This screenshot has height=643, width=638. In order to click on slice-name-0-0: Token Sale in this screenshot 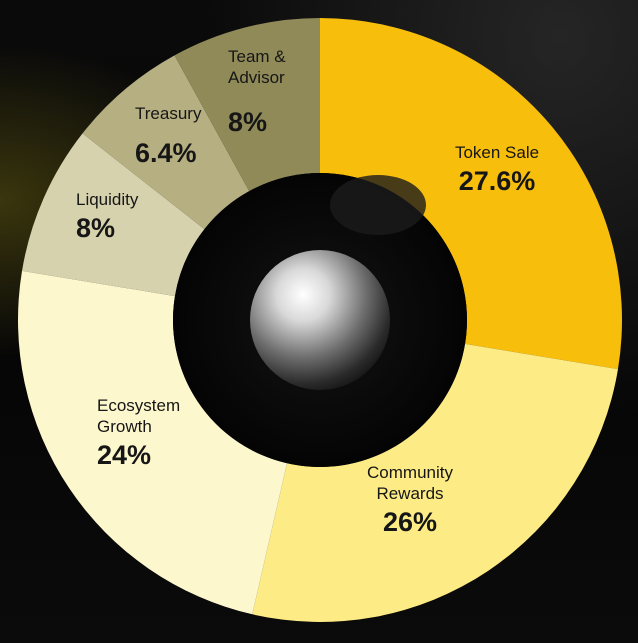, I will do `click(497, 152)`.